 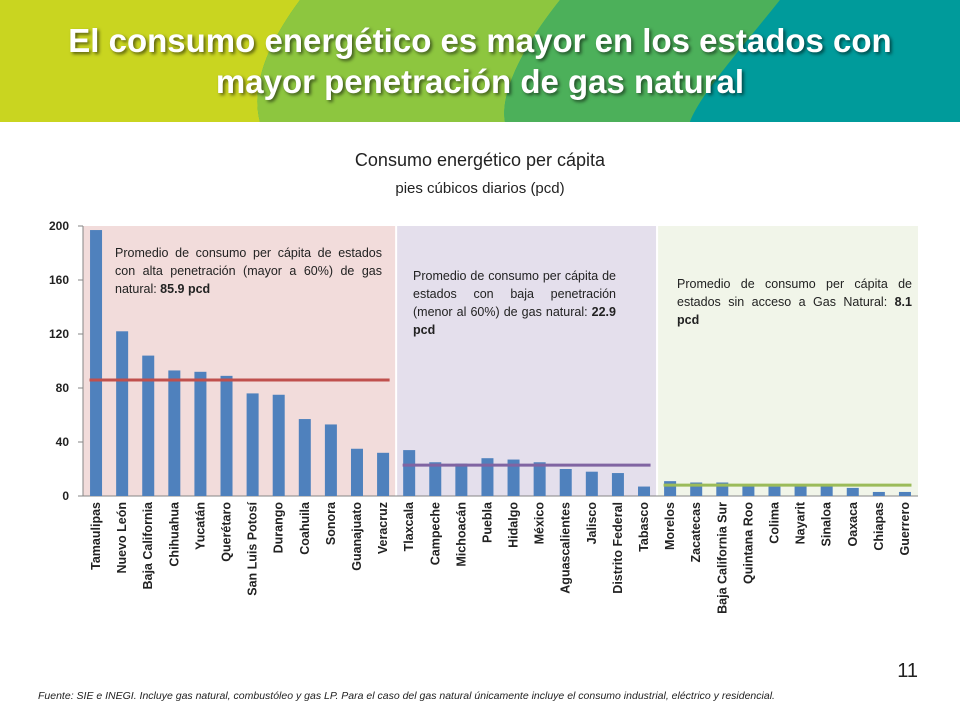 What do you see at coordinates (480, 81) in the screenshot?
I see `slide-title-line-2: mayor penetración de gas natural` at bounding box center [480, 81].